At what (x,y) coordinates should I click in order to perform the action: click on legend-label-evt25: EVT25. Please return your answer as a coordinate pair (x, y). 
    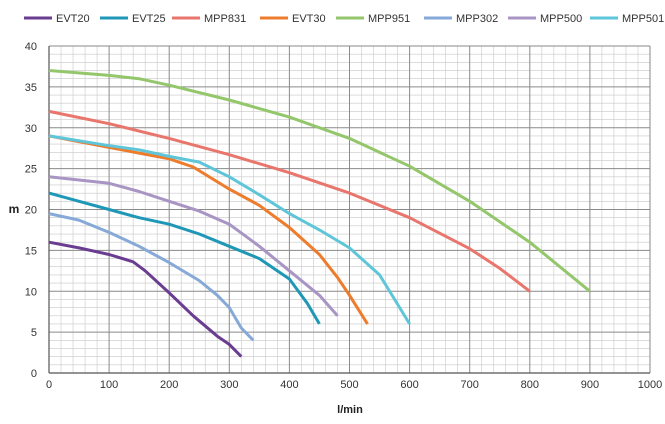
    Looking at the image, I should click on (149, 19).